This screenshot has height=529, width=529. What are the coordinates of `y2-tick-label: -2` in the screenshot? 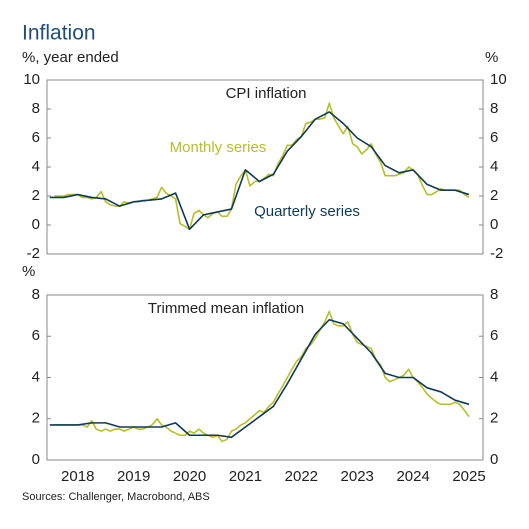 It's located at (496, 253).